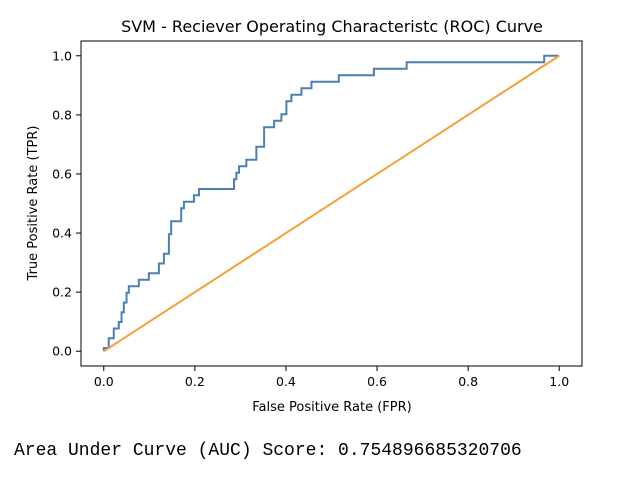  What do you see at coordinates (66, 203) in the screenshot?
I see `y-ticks: 0.0 0.2 0.4 0.6 0.8 1.0` at bounding box center [66, 203].